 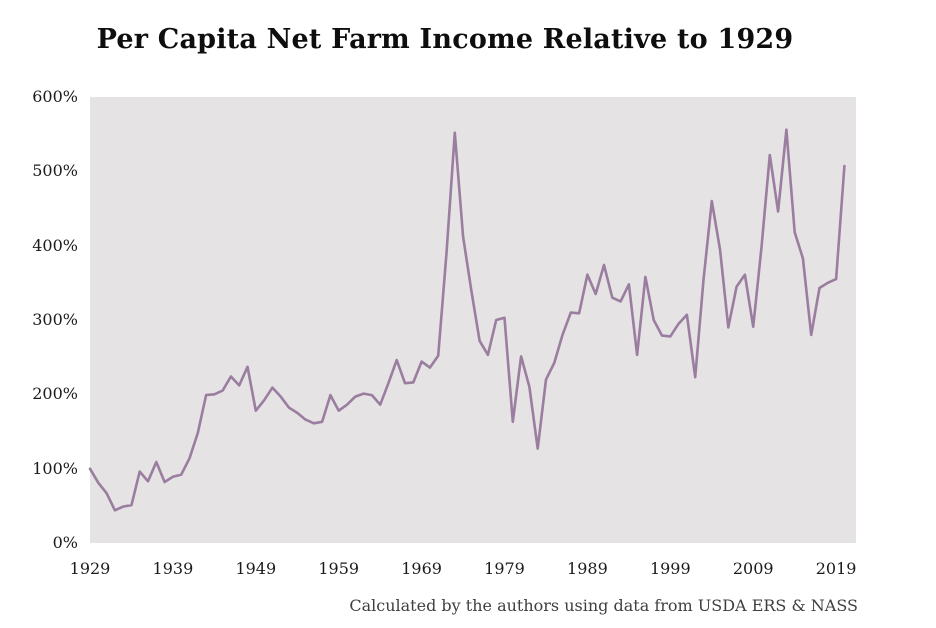 I want to click on y-axis: 0% 100% 200% 300% 400% 500% 600%, so click(x=40, y=314).